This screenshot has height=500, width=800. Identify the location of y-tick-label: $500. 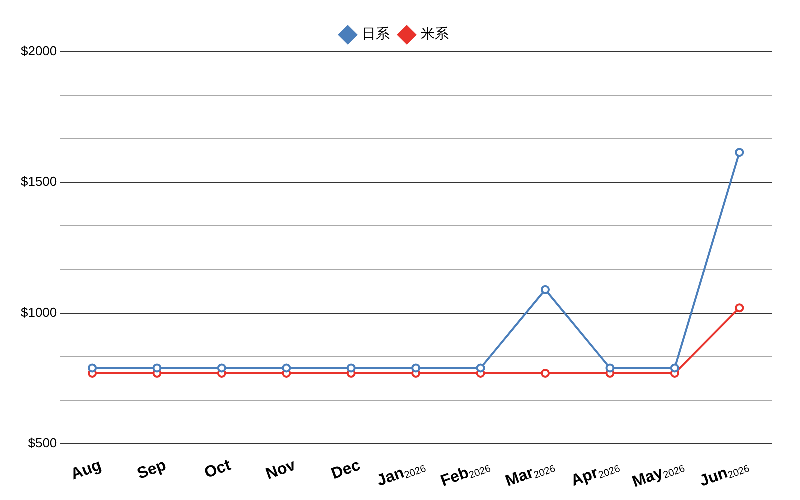
(43, 443).